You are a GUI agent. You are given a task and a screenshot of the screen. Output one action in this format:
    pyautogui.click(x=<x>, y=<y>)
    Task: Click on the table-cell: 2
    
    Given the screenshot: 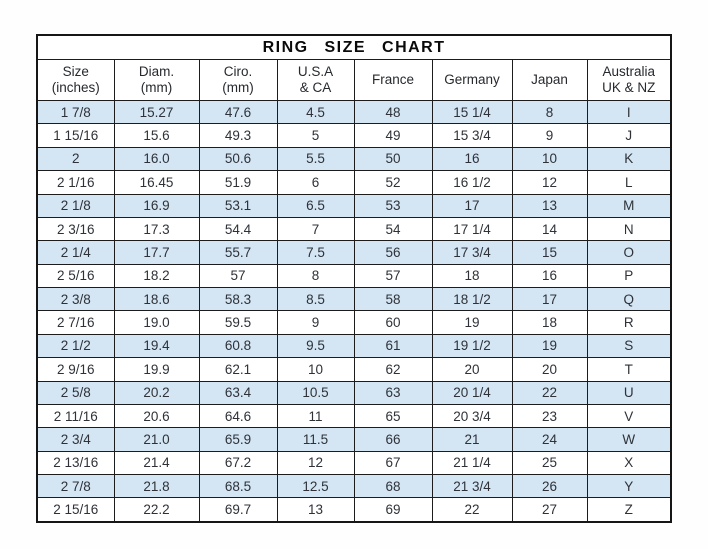 What is the action you would take?
    pyautogui.click(x=75, y=159)
    